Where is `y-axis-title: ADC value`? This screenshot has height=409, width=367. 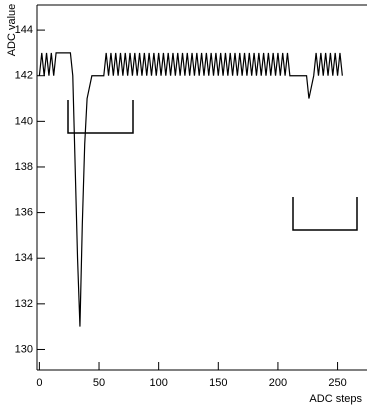 y-axis-title: ADC value is located at coordinates (12, 30).